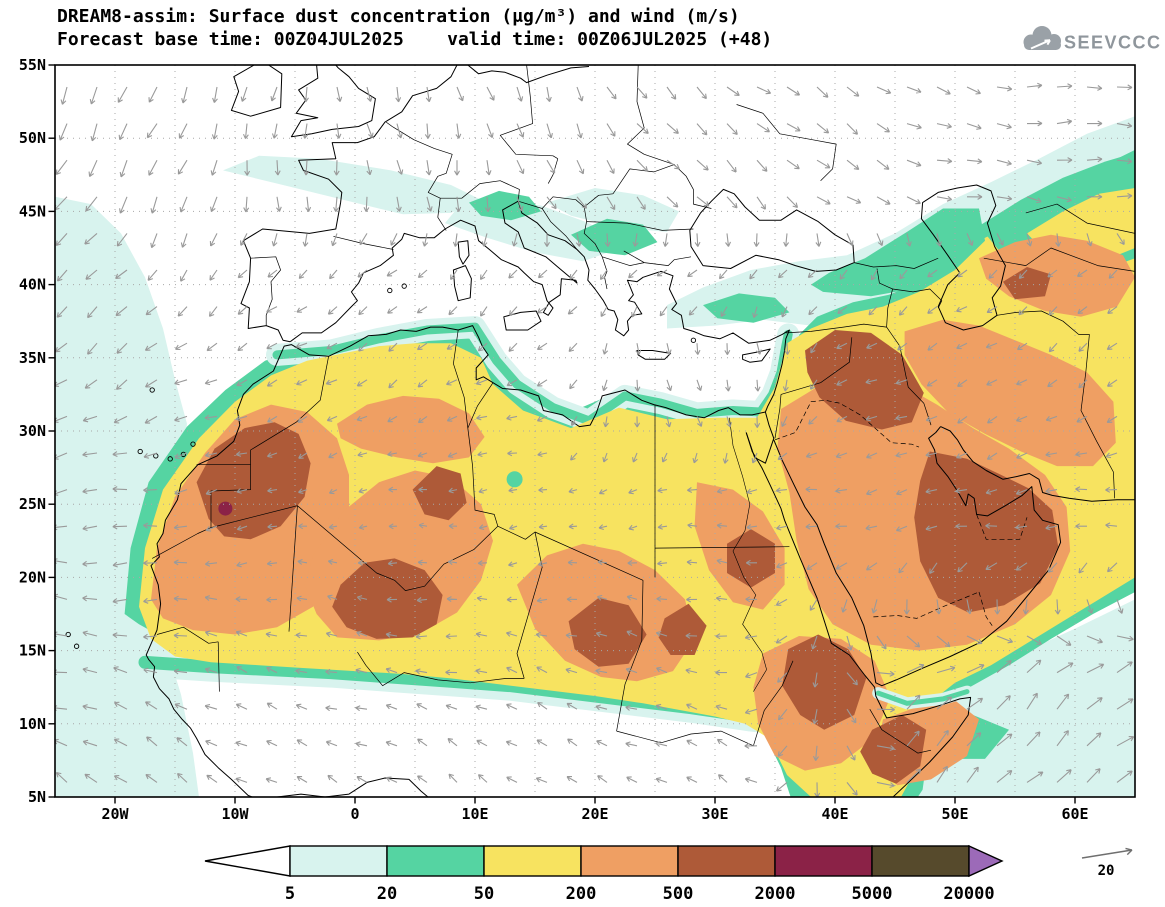  What do you see at coordinates (1106, 871) in the screenshot?
I see `wind-reference-value: 20` at bounding box center [1106, 871].